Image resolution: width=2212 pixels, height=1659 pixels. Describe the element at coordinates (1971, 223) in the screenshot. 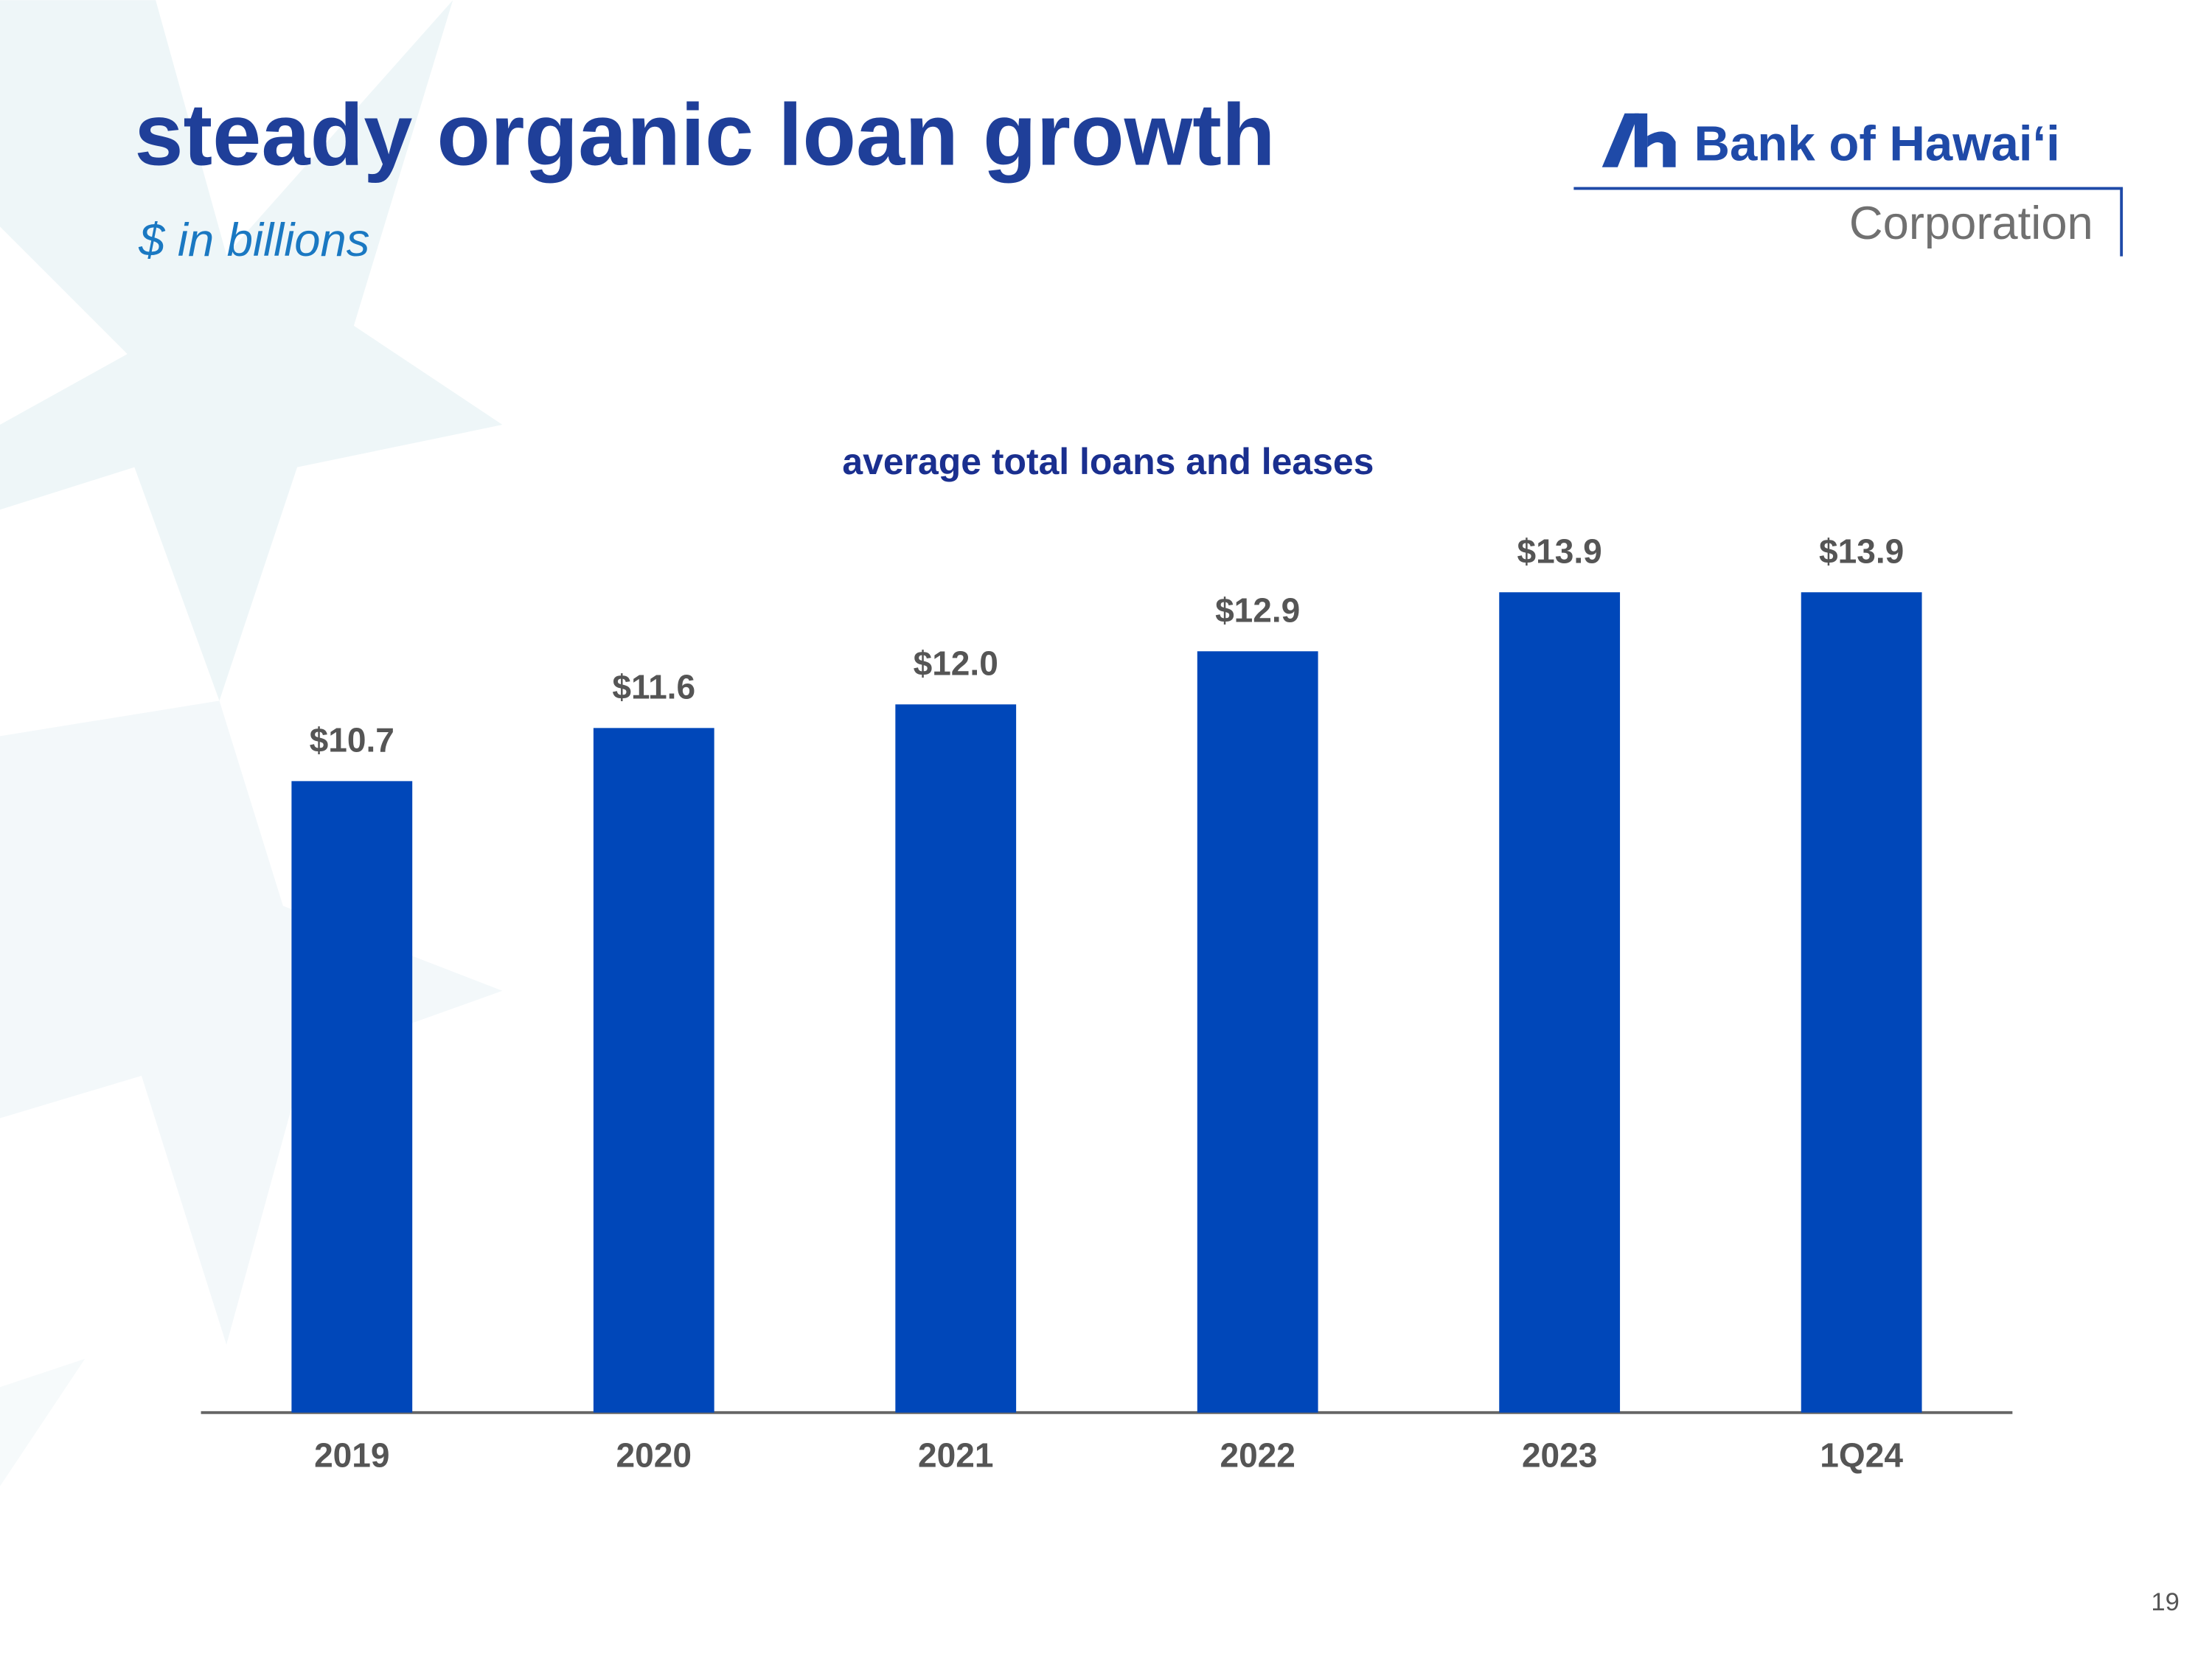

I see `logo-sub: Corporation` at that location.